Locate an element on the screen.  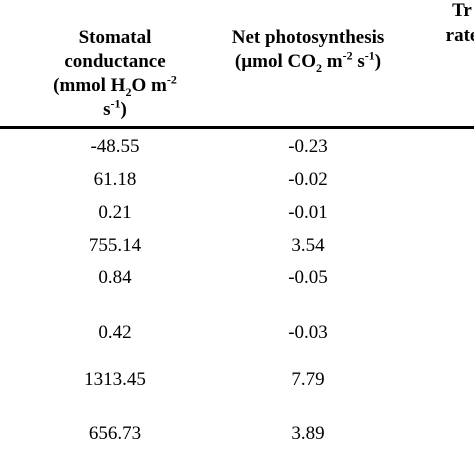
header-text: Net photosynthesis is located at coordinates (308, 37).